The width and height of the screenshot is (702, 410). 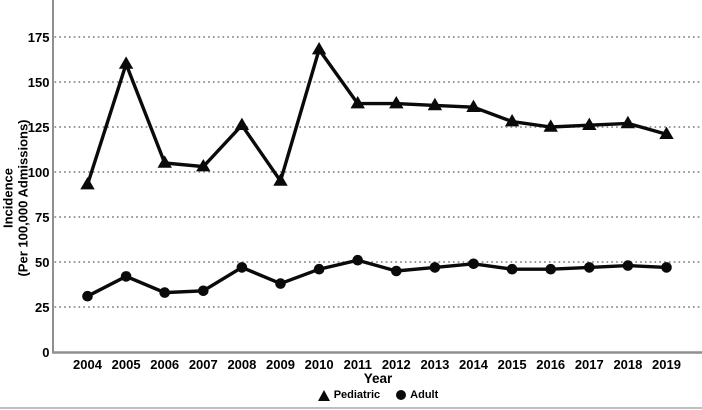 What do you see at coordinates (39, 37) in the screenshot?
I see `y-tick-label: 175` at bounding box center [39, 37].